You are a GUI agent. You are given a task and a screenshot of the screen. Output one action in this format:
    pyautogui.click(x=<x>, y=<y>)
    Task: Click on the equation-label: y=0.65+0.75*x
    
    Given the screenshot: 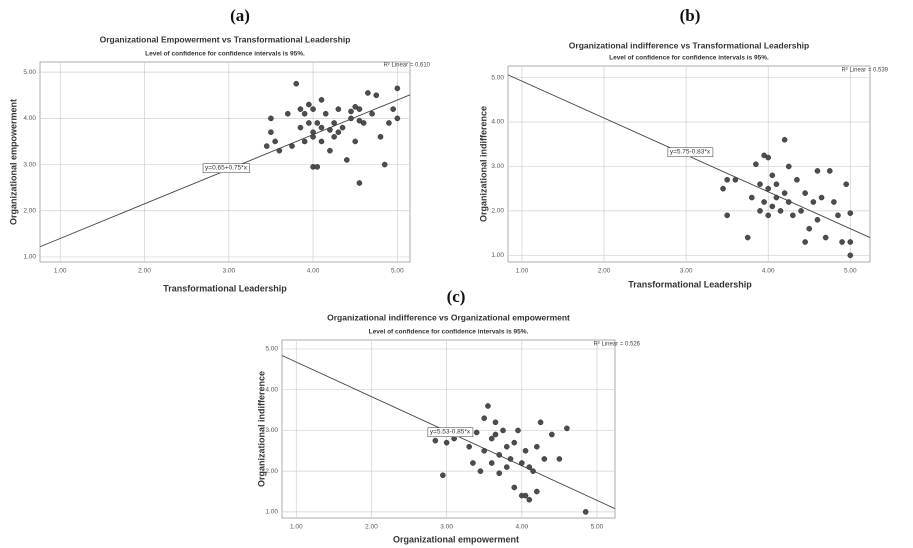 What is the action you would take?
    pyautogui.click(x=226, y=168)
    